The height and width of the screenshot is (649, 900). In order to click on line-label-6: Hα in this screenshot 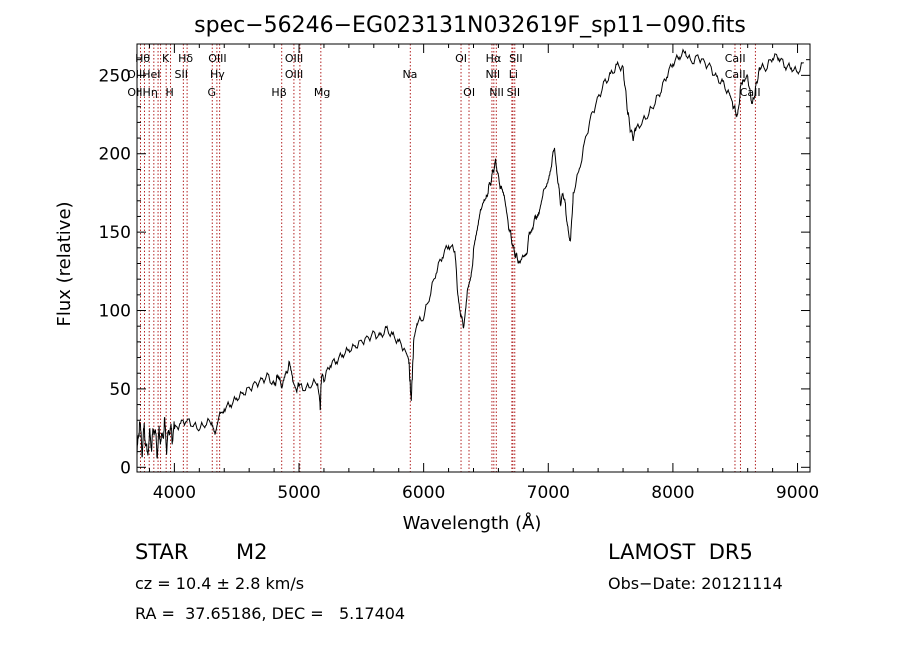, I will do `click(494, 58)`.